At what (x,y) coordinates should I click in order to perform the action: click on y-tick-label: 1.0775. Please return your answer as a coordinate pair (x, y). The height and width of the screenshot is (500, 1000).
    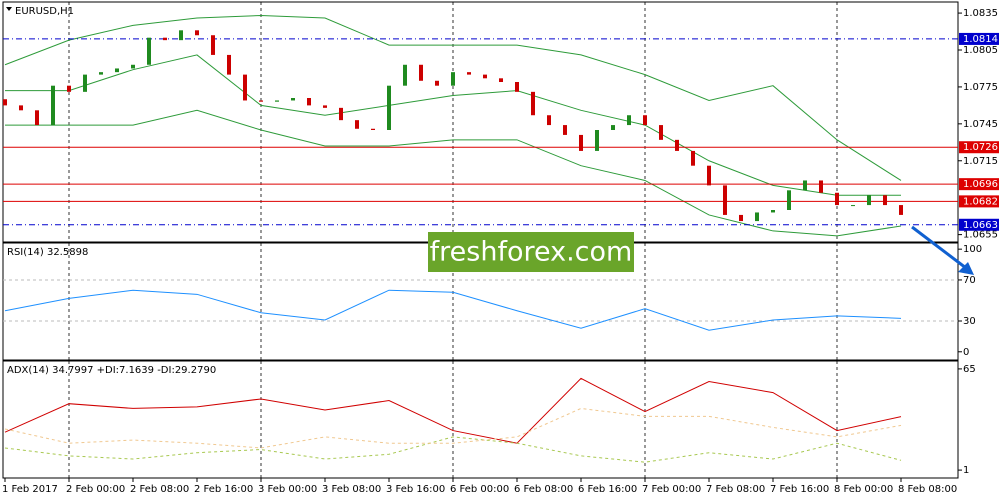
    Looking at the image, I should click on (980, 87).